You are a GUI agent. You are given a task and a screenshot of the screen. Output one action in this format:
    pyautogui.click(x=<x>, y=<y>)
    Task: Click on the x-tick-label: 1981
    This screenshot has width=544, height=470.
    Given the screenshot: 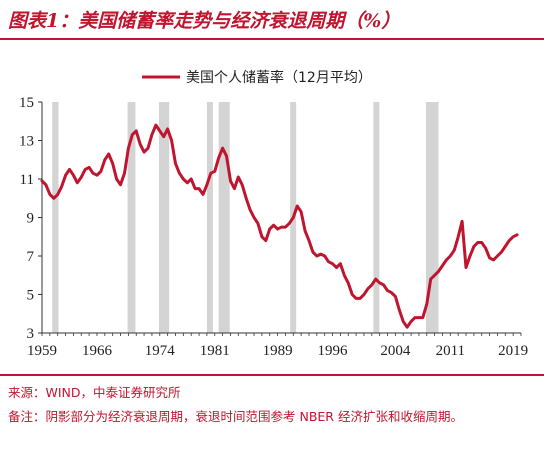 What is the action you would take?
    pyautogui.click(x=215, y=351)
    